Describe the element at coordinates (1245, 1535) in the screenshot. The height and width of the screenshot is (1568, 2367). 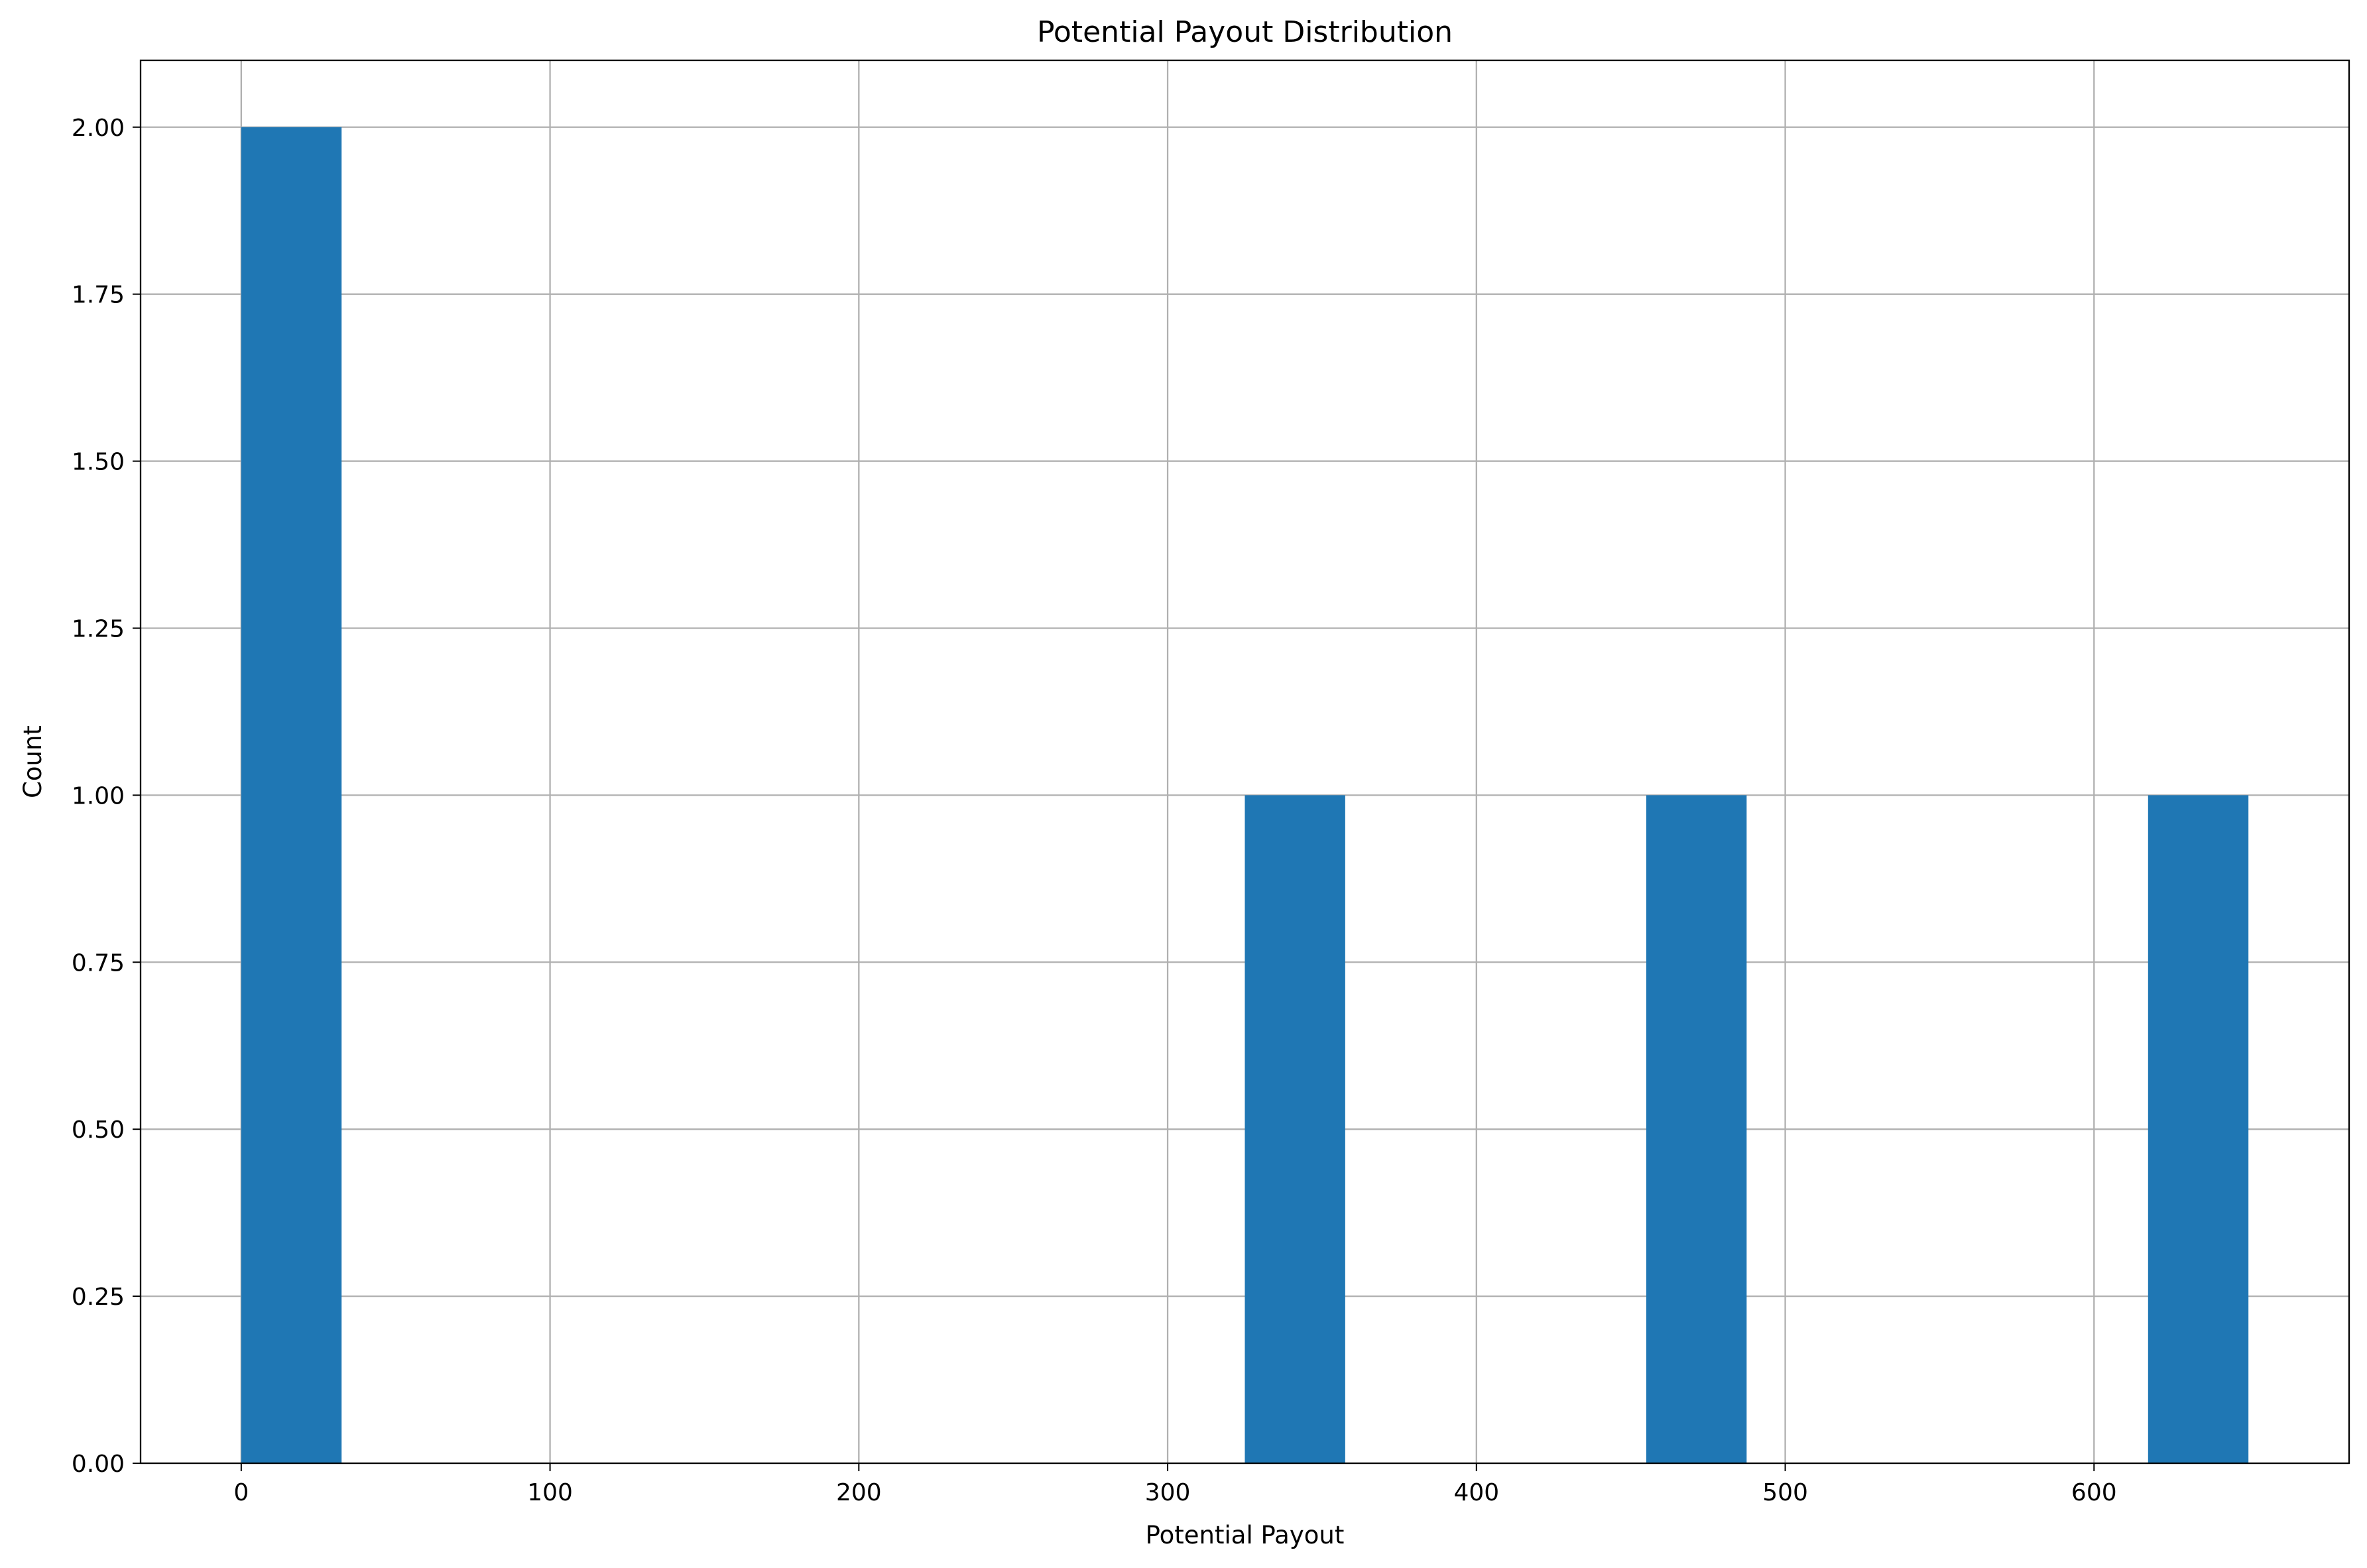
I see `x-axis-label: Potential Payout` at that location.